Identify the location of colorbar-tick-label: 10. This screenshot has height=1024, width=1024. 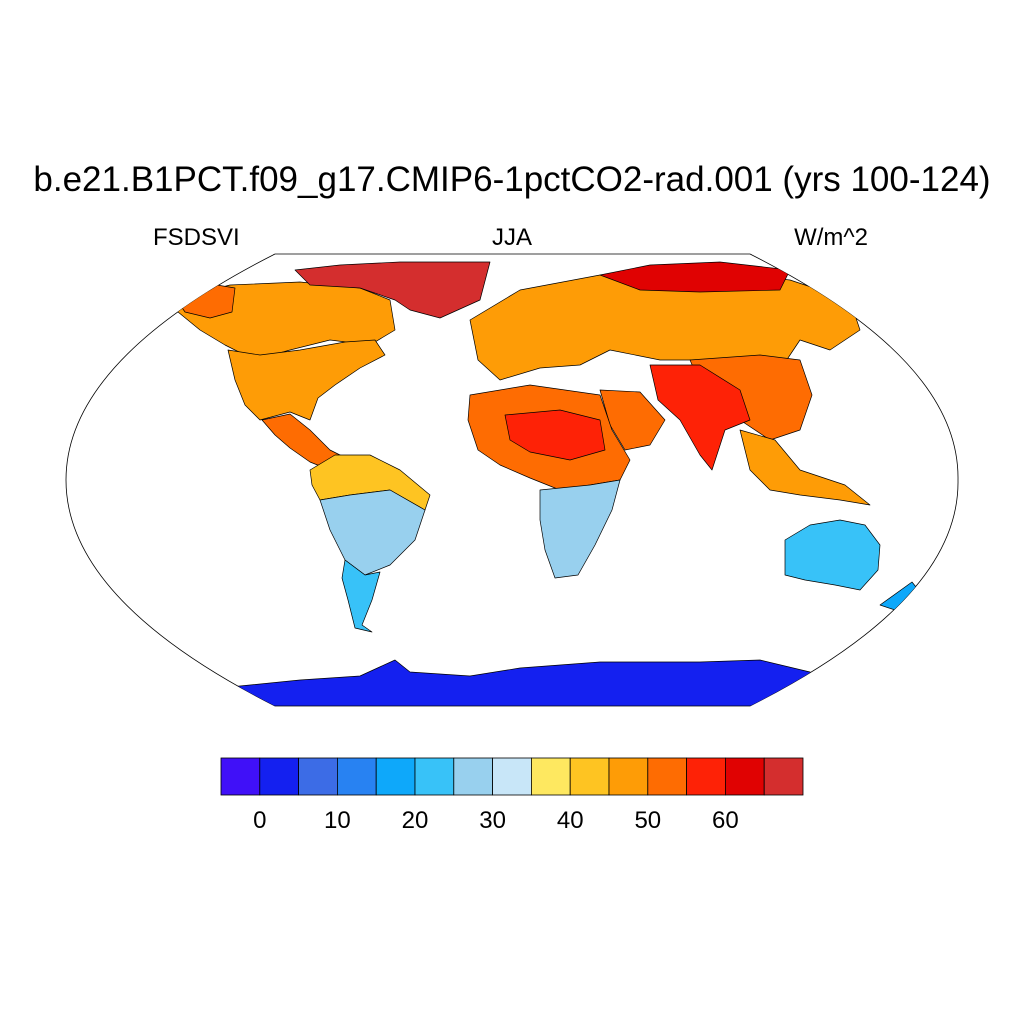
(337, 820).